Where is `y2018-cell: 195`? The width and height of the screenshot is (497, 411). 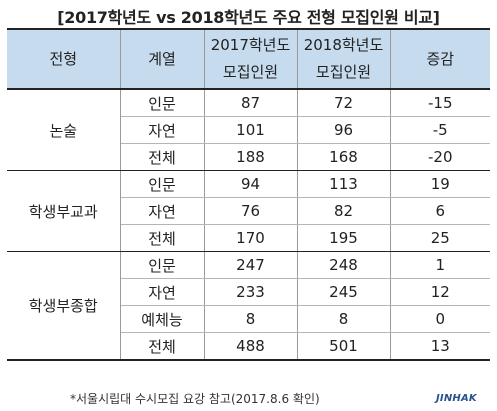
y2018-cell: 195 is located at coordinates (343, 238).